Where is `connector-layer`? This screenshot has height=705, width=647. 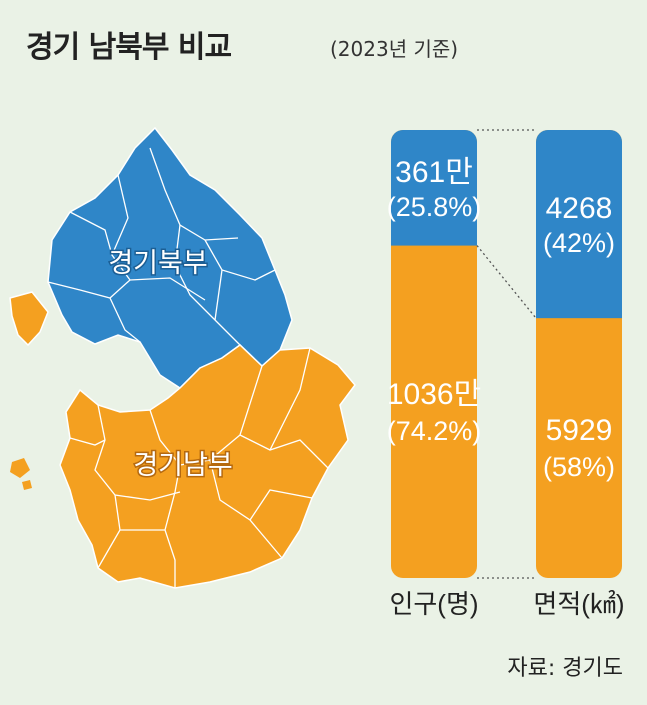
connector-layer is located at coordinates (506, 354).